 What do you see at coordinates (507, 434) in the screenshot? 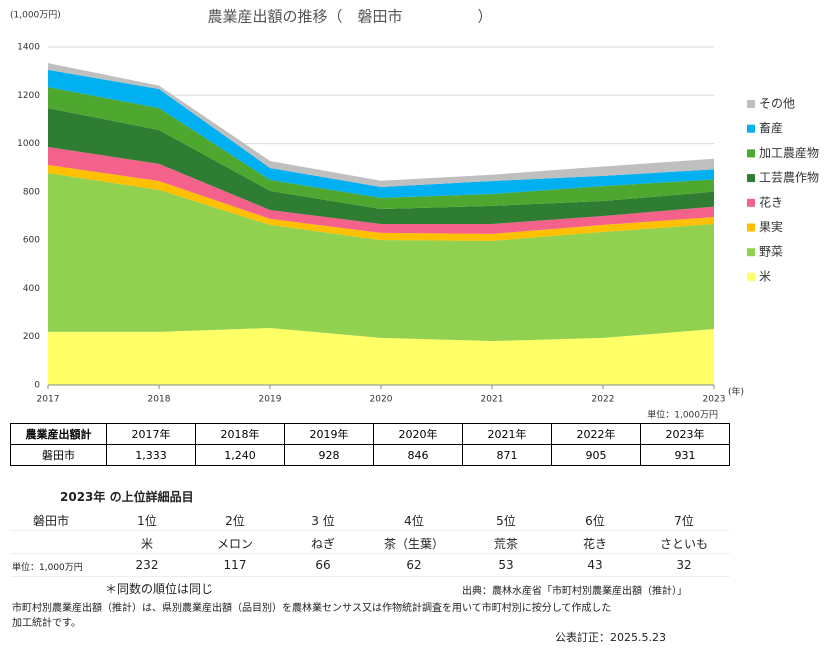
I see `header-cell: 2021年` at bounding box center [507, 434].